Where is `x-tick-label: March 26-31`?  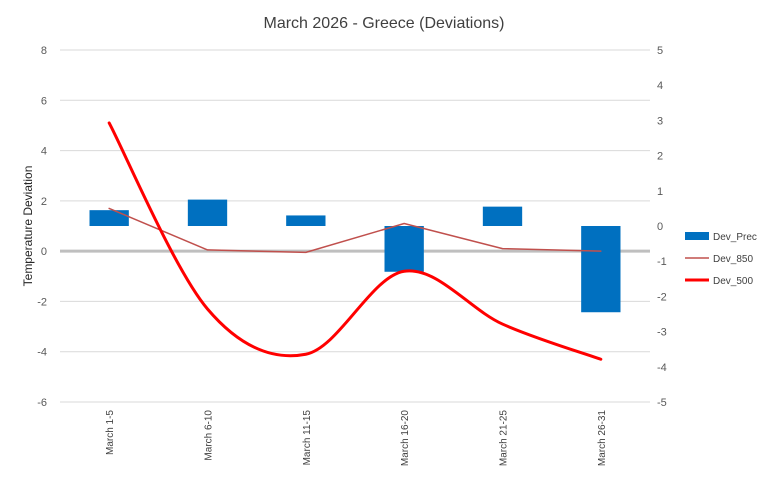 x-tick-label: March 26-31 is located at coordinates (602, 438).